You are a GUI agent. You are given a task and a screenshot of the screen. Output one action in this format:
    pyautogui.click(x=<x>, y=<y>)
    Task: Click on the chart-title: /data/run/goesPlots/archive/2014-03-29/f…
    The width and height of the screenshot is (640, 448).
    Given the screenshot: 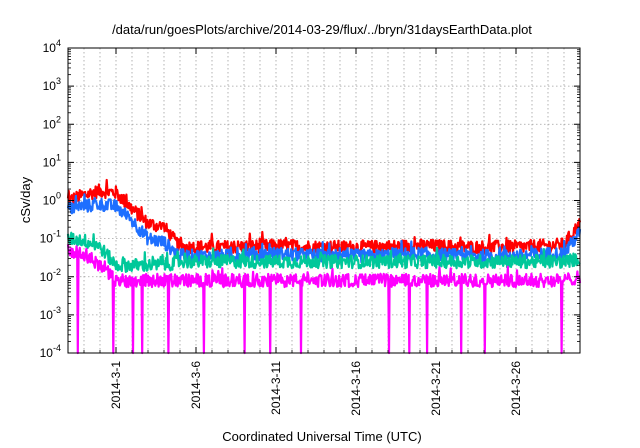 What is the action you would take?
    pyautogui.click(x=322, y=29)
    